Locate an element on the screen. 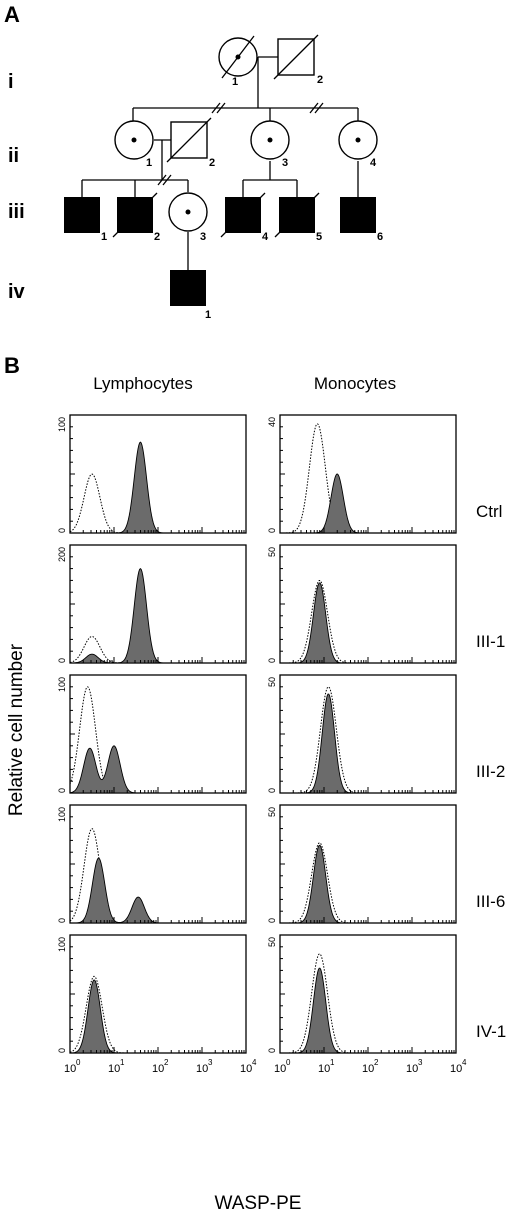 Image resolution: width=520 pixels, height=1219 pixels. histogram-lymphocytes-iii-6: 100 0 is located at coordinates (152, 864).